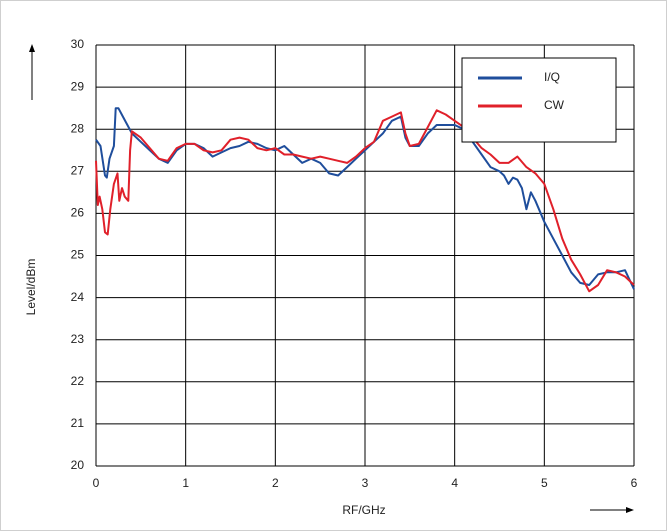  I want to click on y-tick-label: 24, so click(78, 297).